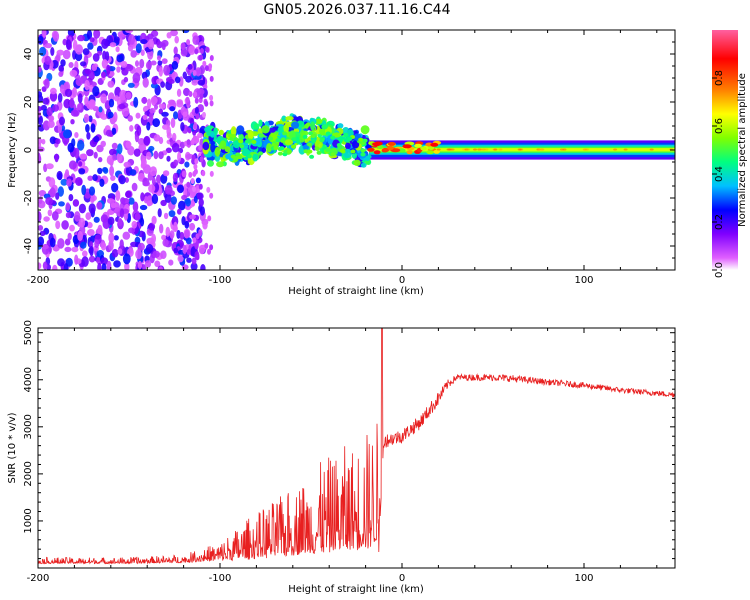 This screenshot has width=750, height=600. I want to click on y-tick-label: -20, so click(28, 198).